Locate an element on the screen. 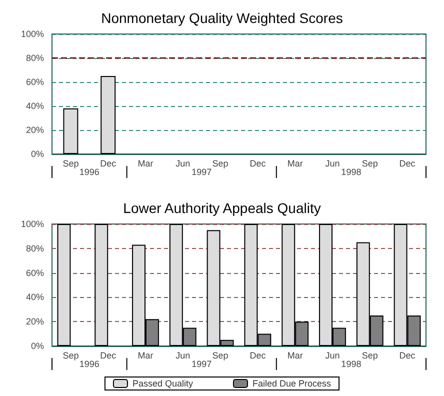 The image size is (444, 396). chart-title: Lower Authority Appeals Quality is located at coordinates (222, 208).